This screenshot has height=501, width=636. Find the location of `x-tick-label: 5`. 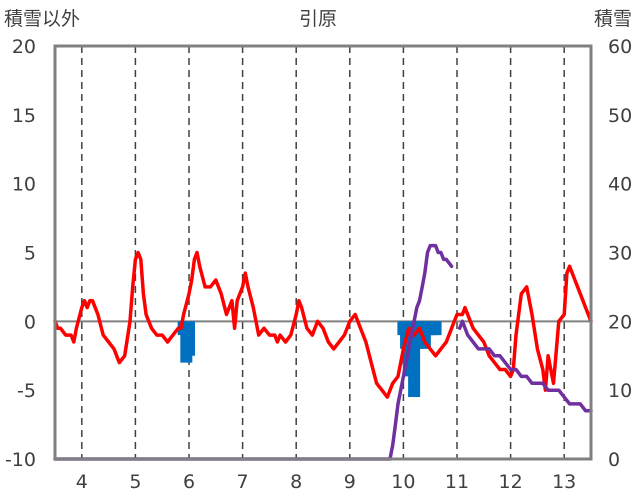

x-tick-label: 5 is located at coordinates (135, 482).